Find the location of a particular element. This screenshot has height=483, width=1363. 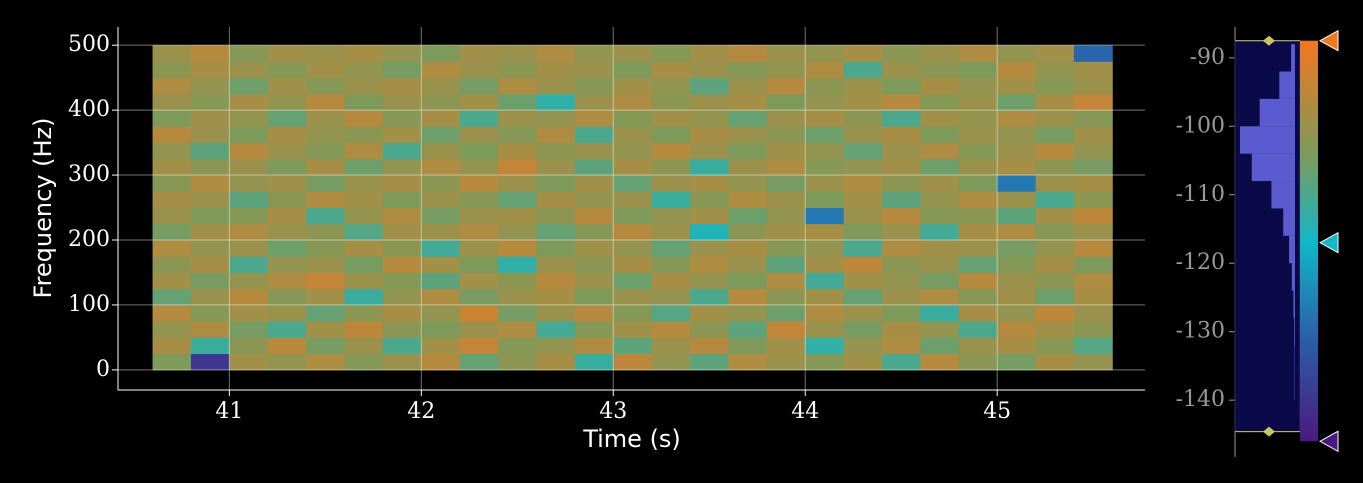

x-axis-label: Time (s) is located at coordinates (631, 439).